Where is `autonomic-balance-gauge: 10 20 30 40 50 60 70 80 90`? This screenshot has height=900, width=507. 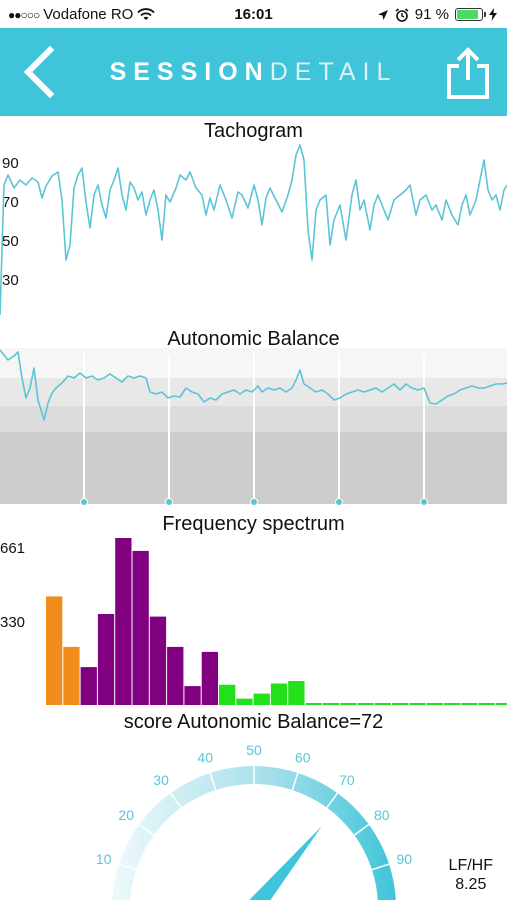 autonomic-balance-gauge: 10 20 30 40 50 60 70 80 90 is located at coordinates (254, 821).